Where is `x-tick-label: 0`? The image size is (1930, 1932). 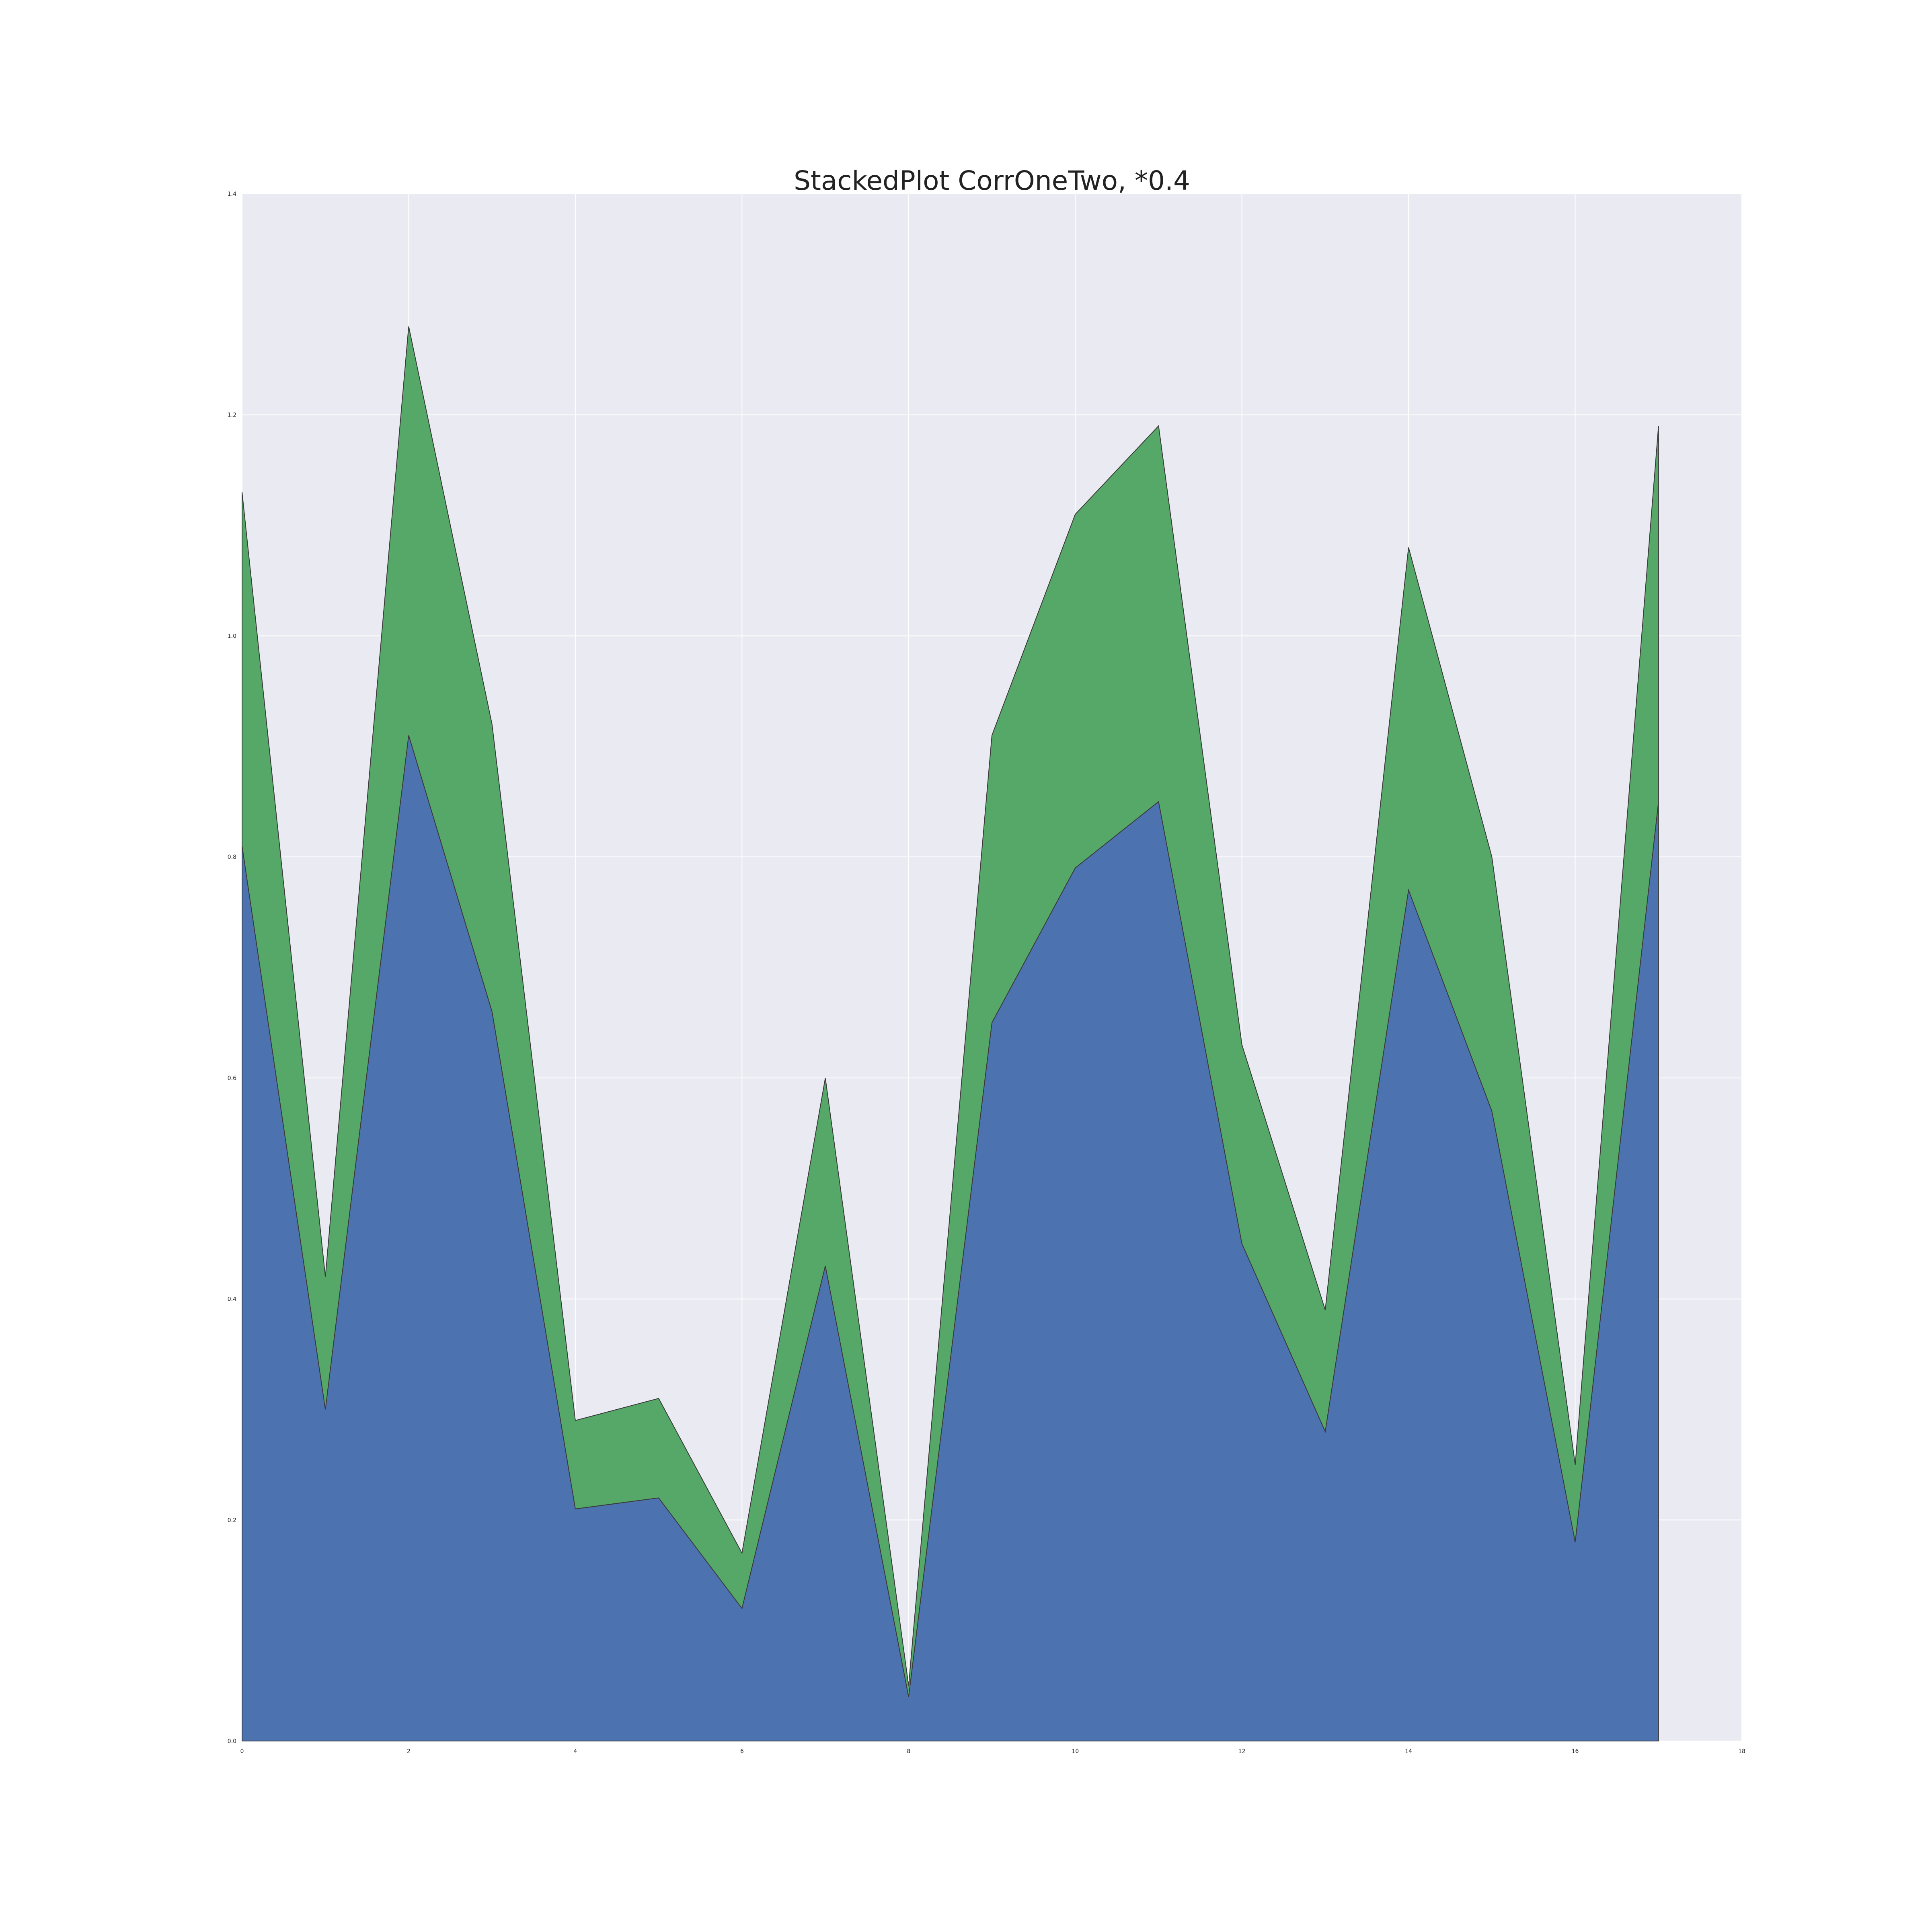 x-tick-label: 0 is located at coordinates (242, 1751).